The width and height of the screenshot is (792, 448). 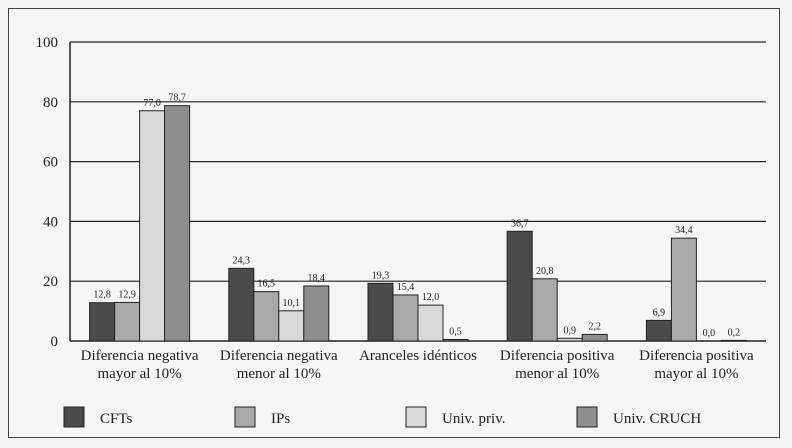 What do you see at coordinates (267, 284) in the screenshot?
I see `data-label: 16,5` at bounding box center [267, 284].